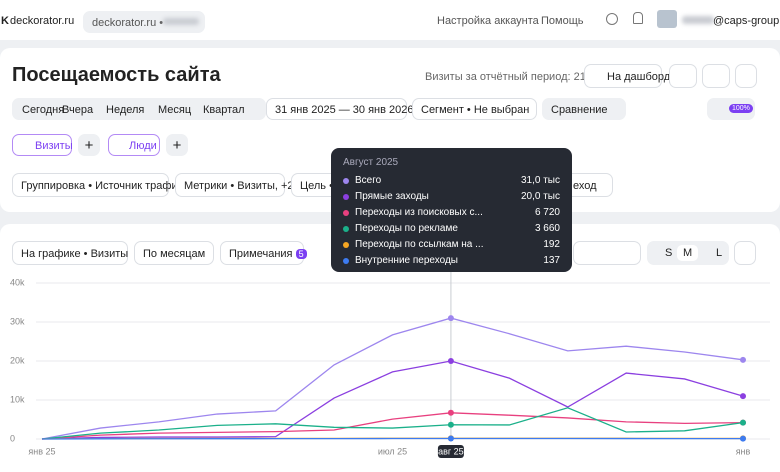 This screenshot has height=472, width=780. I want to click on chart-metric-select: На графике • Визиты, so click(70, 253).